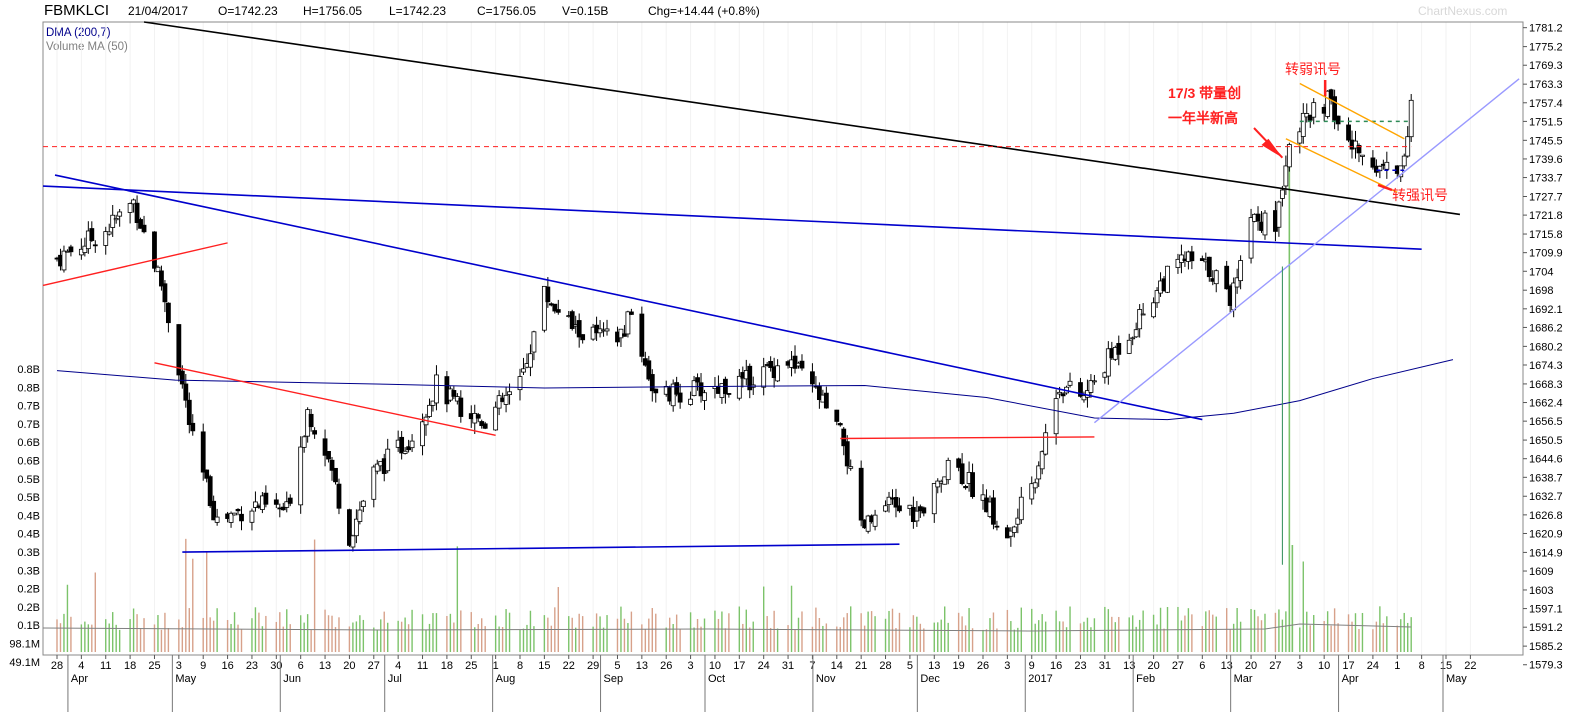 This screenshot has height=716, width=1580. What do you see at coordinates (28, 608) in the screenshot?
I see `volume-tick-label: 0.2B` at bounding box center [28, 608].